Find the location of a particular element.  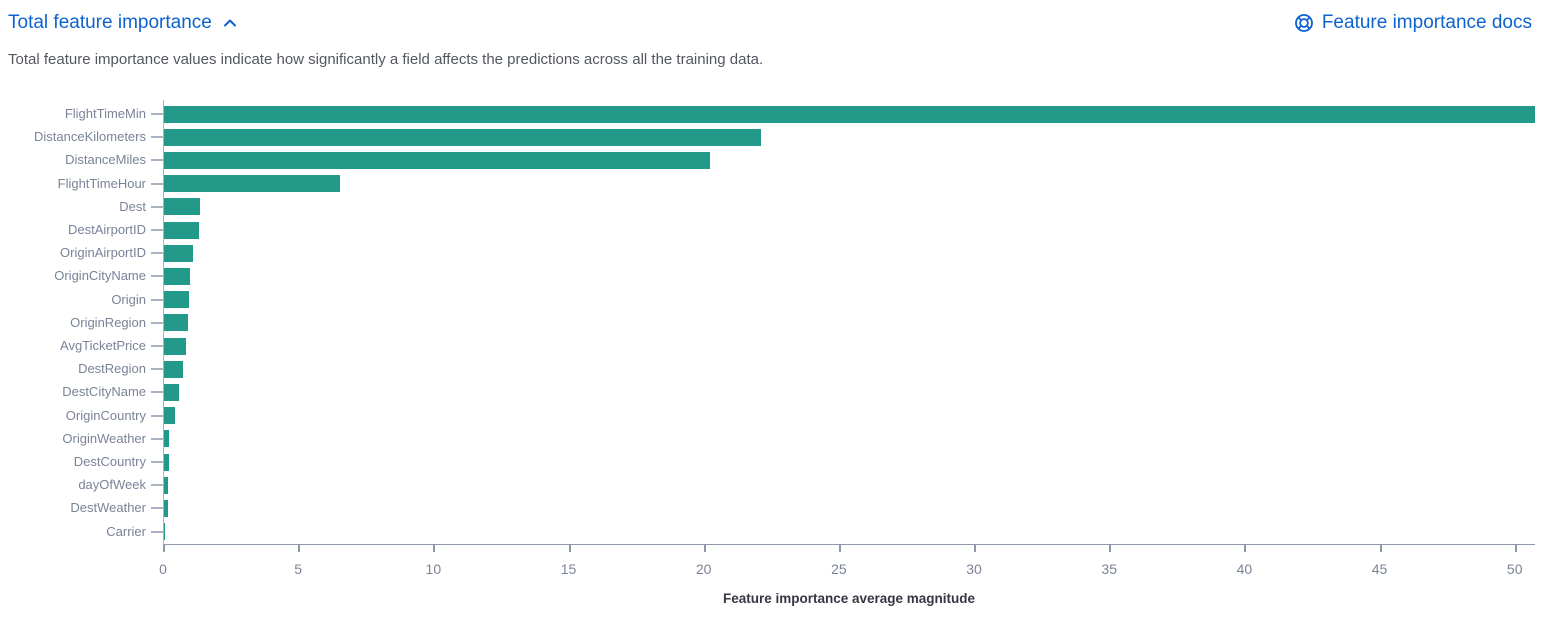

x-tick-label-10: 10 is located at coordinates (433, 569).